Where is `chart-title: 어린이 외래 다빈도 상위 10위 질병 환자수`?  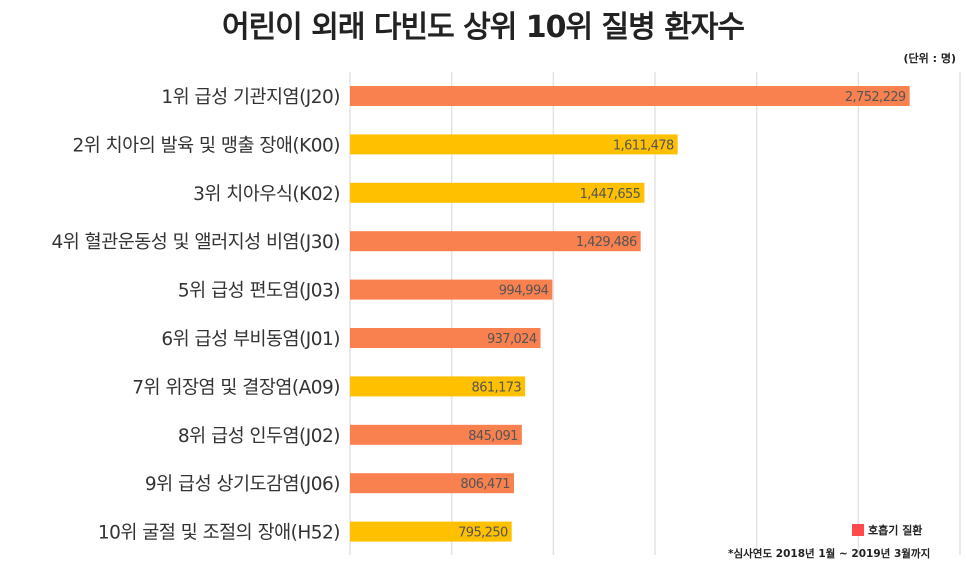
chart-title: 어린이 외래 다빈도 상위 10위 질병 환자수 is located at coordinates (483, 27).